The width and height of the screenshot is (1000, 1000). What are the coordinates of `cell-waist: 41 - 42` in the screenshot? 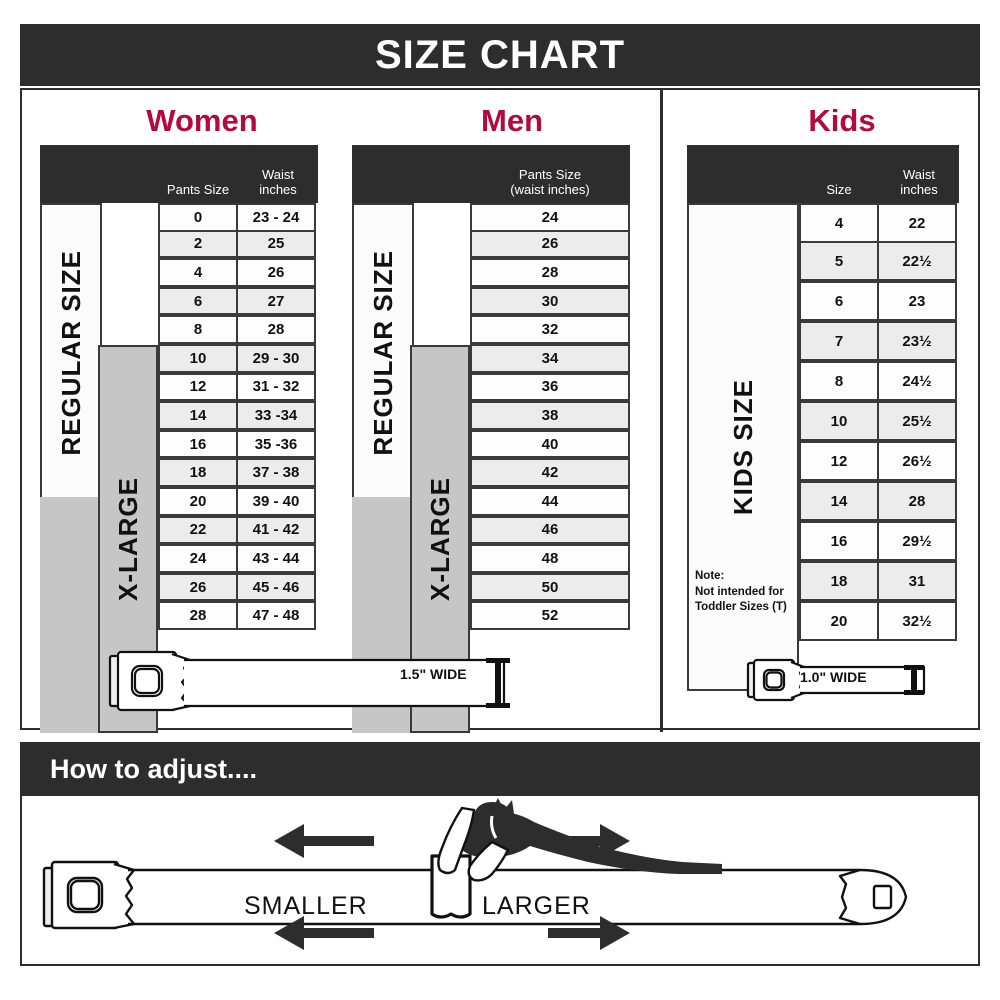 It's located at (276, 530).